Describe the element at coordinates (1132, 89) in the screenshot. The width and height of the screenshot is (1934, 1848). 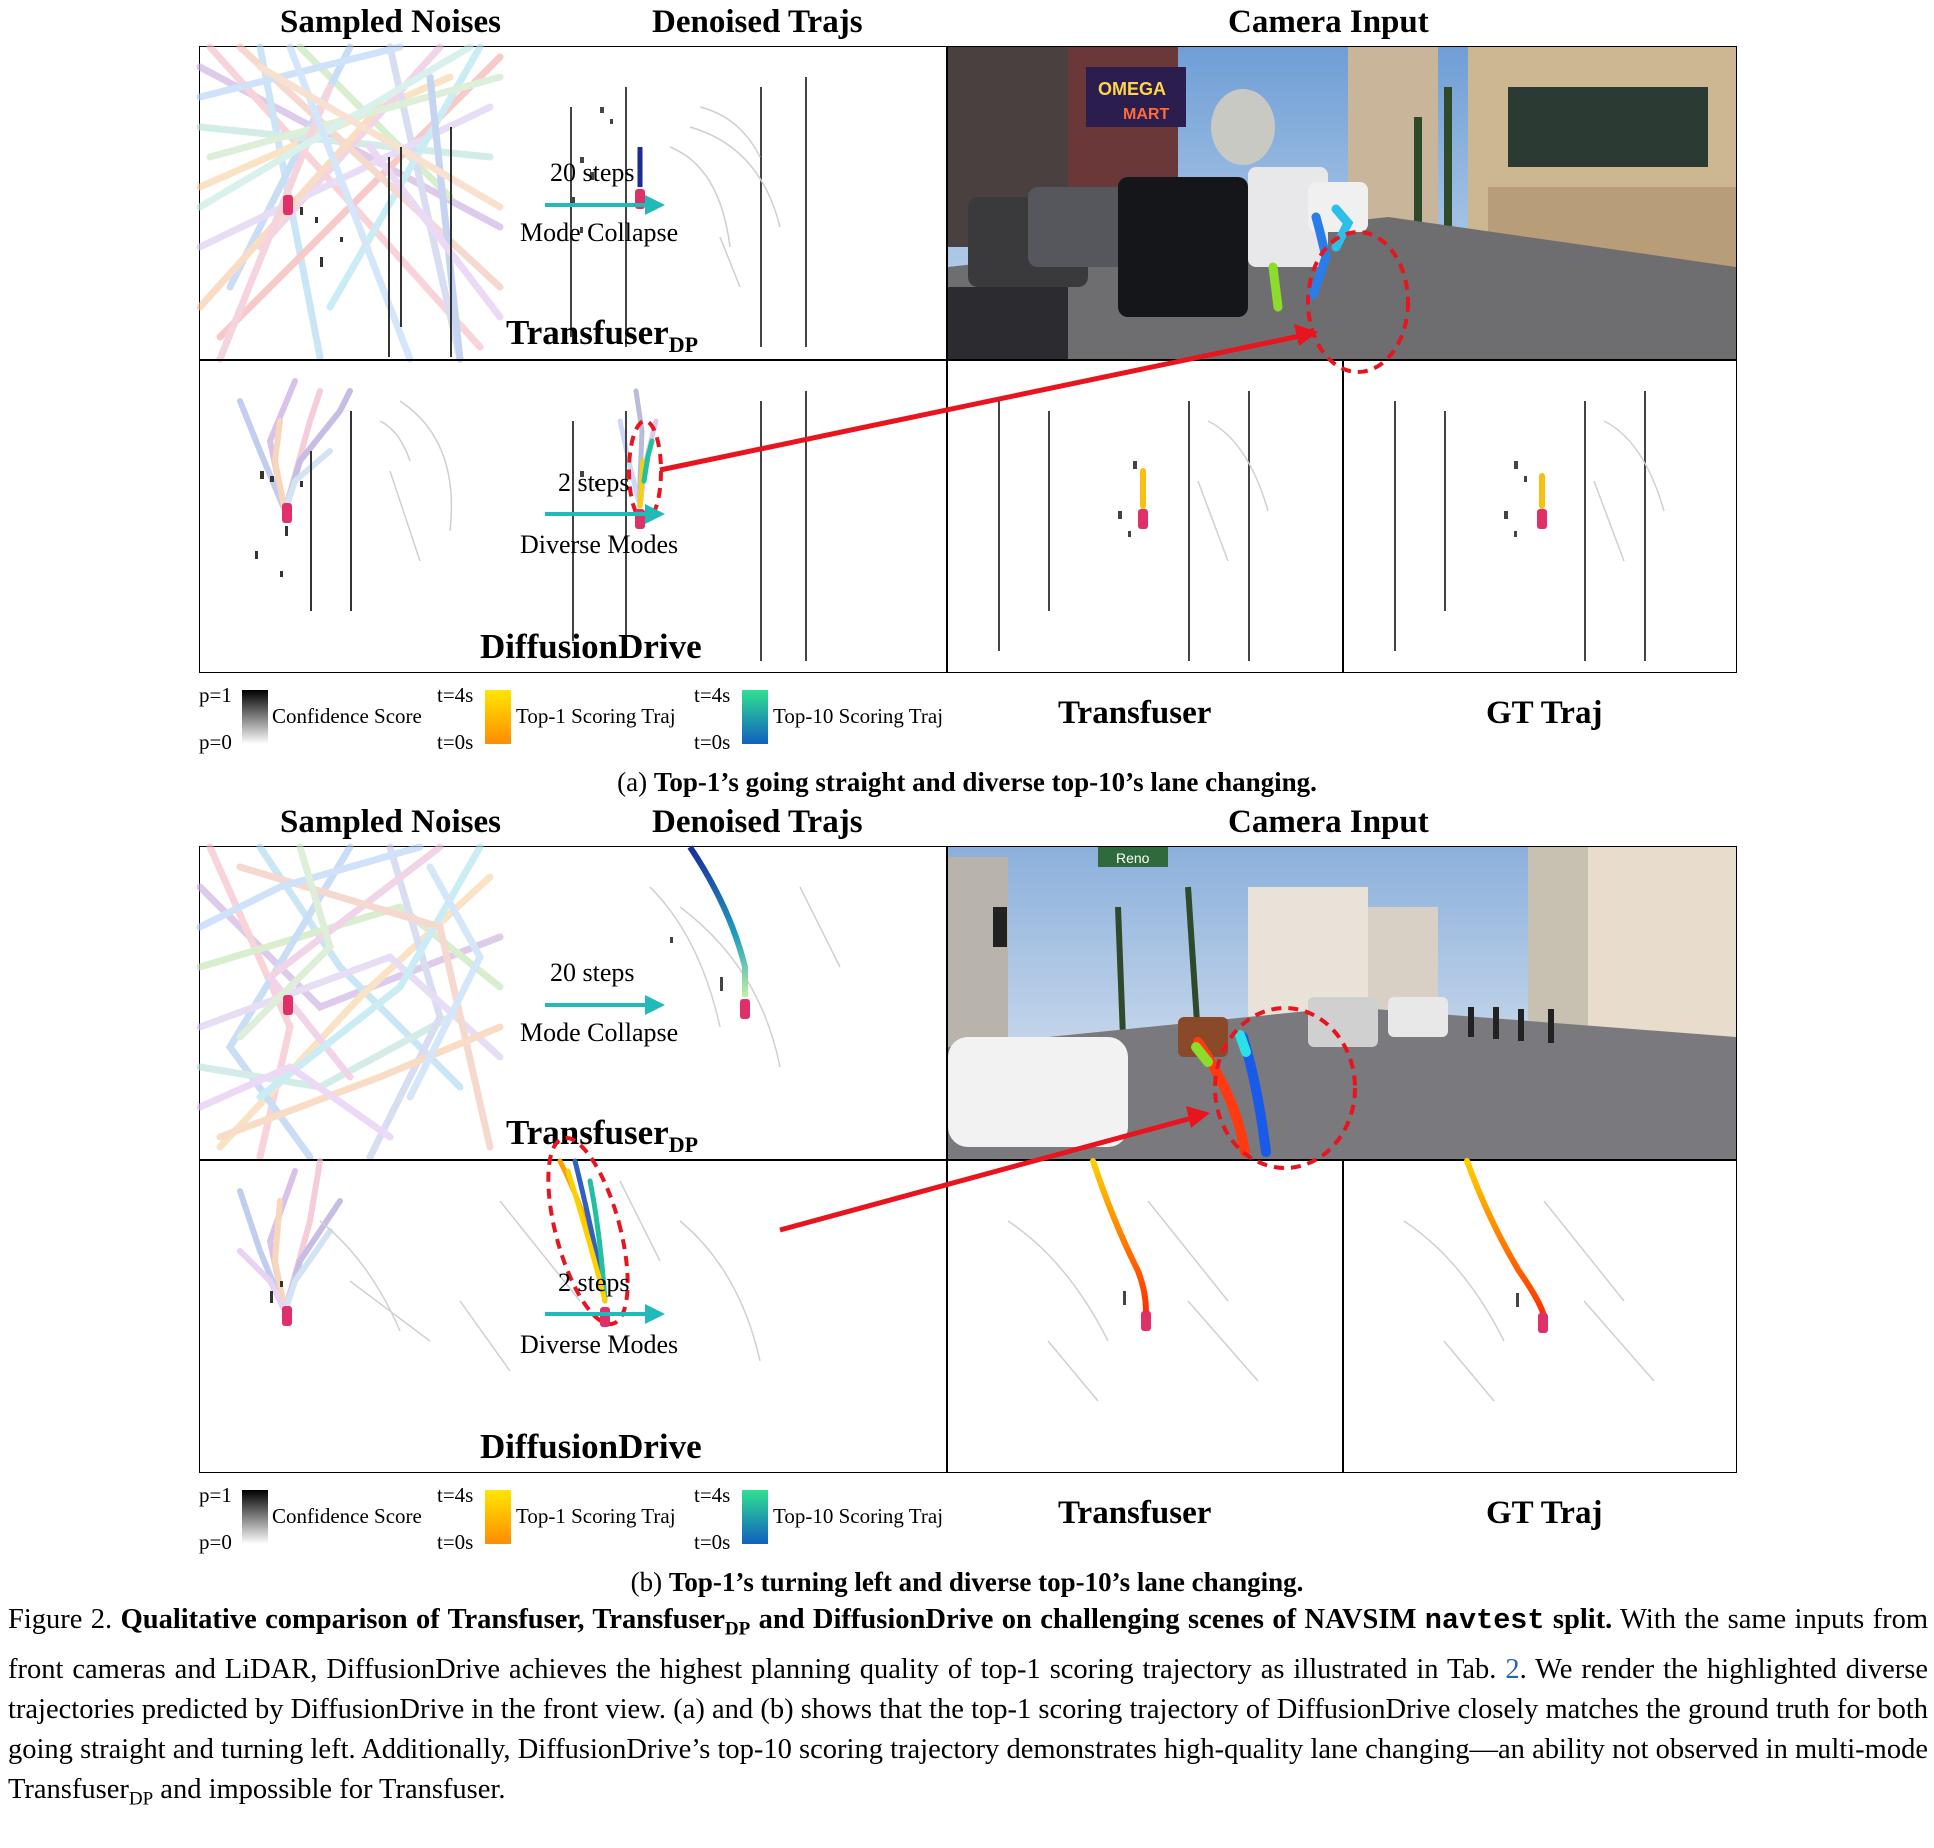
I see `sign-omega: OMEGA` at that location.